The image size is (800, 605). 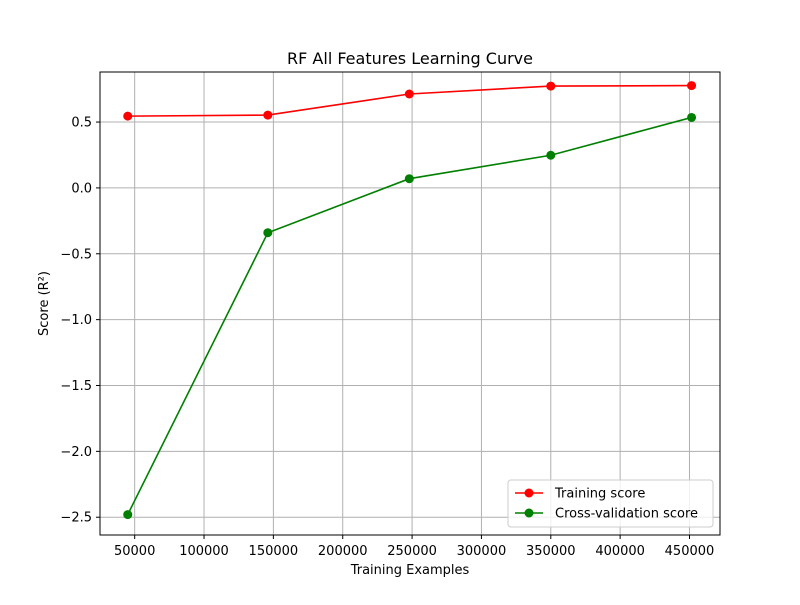 I want to click on y-tick-label: −0.5, so click(x=76, y=254).